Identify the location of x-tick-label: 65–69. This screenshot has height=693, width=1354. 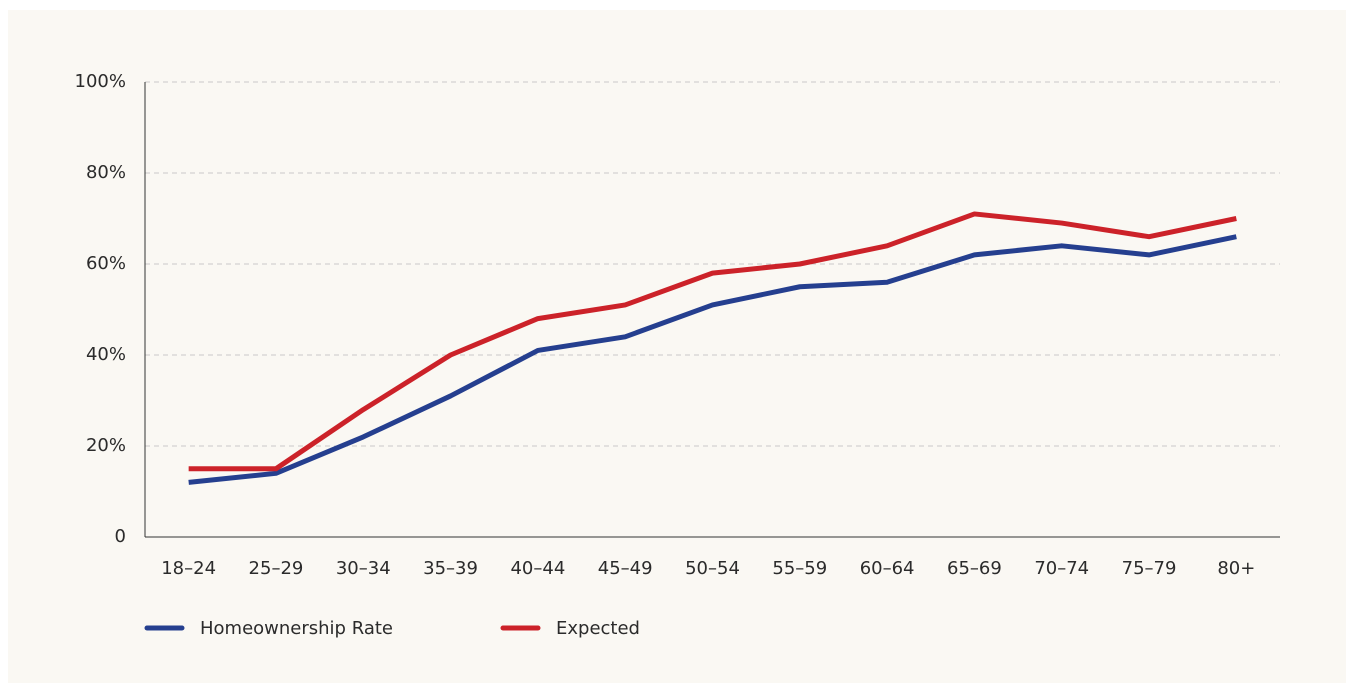
(974, 568).